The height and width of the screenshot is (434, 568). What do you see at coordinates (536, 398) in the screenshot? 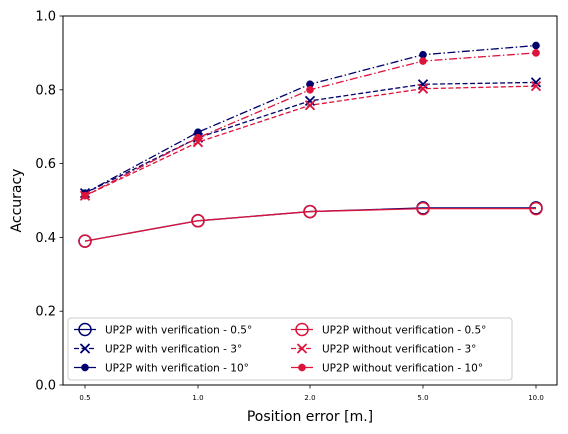
I see `x-tick-label: 10.0` at bounding box center [536, 398].